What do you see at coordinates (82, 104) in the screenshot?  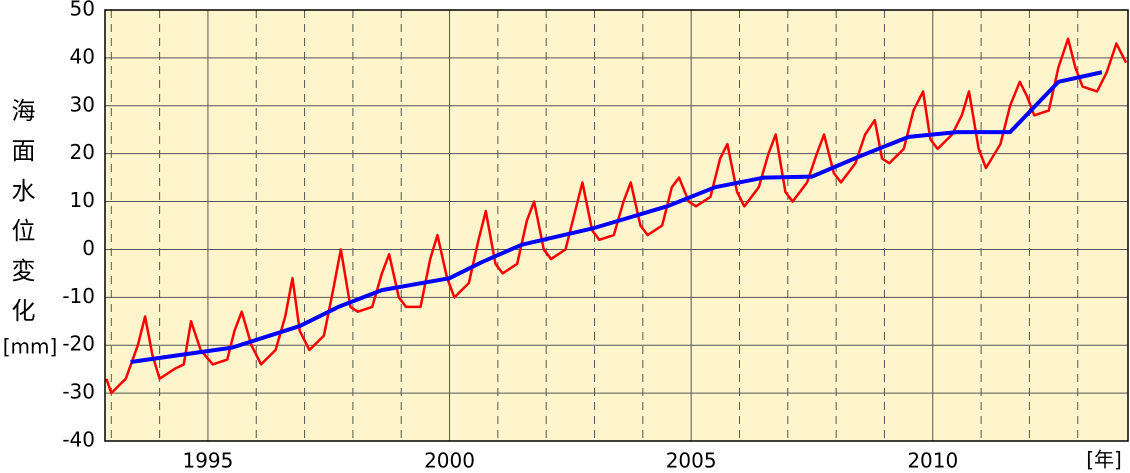 I see `y-tick-label: 30` at bounding box center [82, 104].